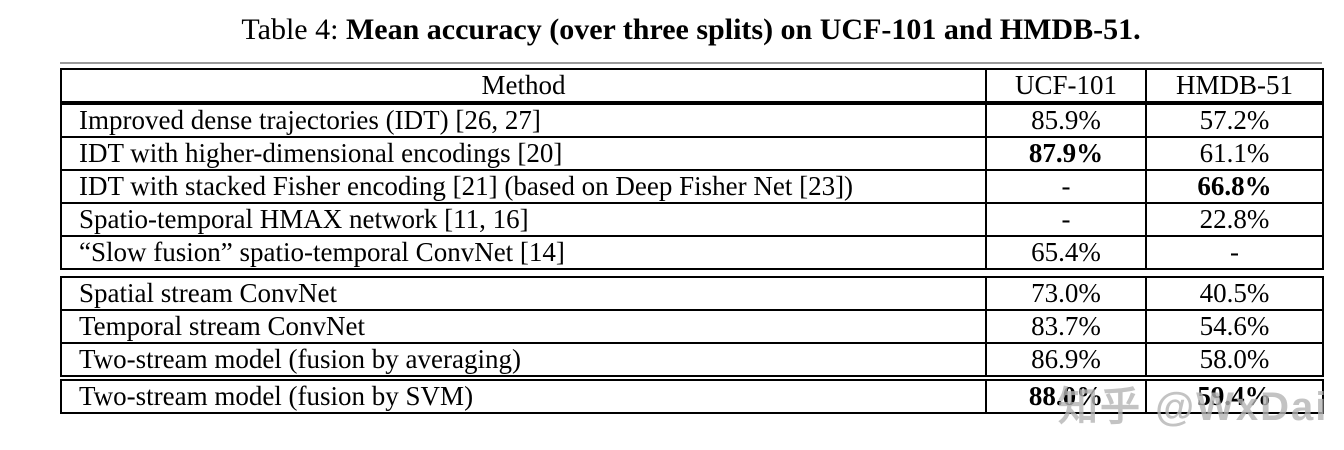 The width and height of the screenshot is (1344, 450). What do you see at coordinates (1066, 326) in the screenshot?
I see `ucf101-cell: 83.7%` at bounding box center [1066, 326].